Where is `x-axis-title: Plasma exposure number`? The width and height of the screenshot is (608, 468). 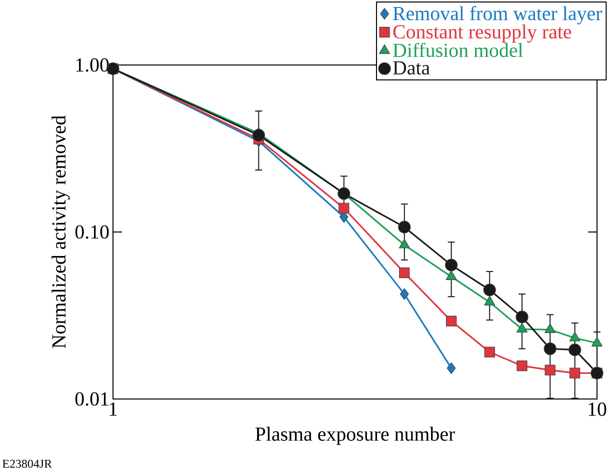
x-axis-title: Plasma exposure number is located at coordinates (355, 435).